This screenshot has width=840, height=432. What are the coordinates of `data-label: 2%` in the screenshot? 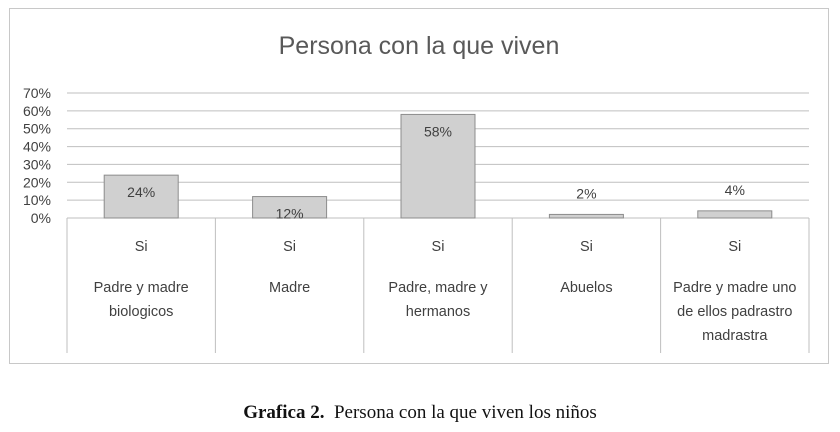 It's located at (586, 193).